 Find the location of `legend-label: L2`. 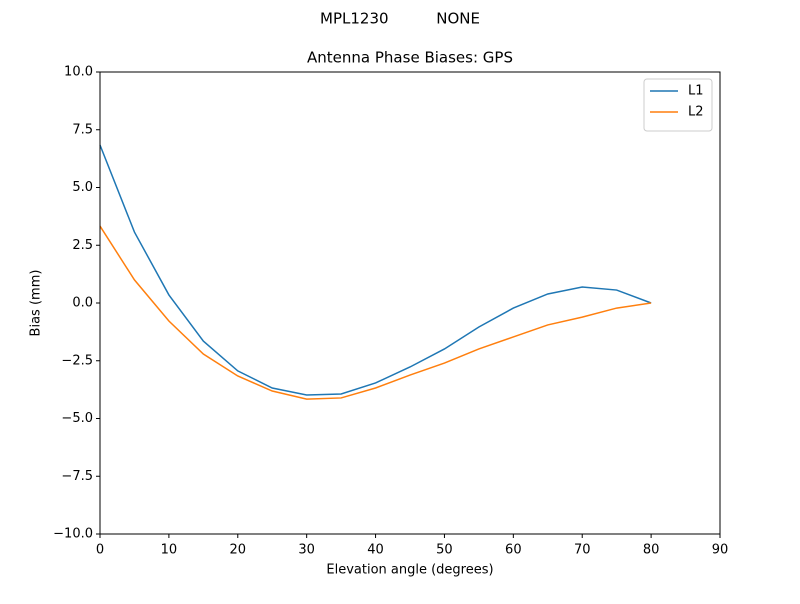

legend-label: L2 is located at coordinates (696, 112).